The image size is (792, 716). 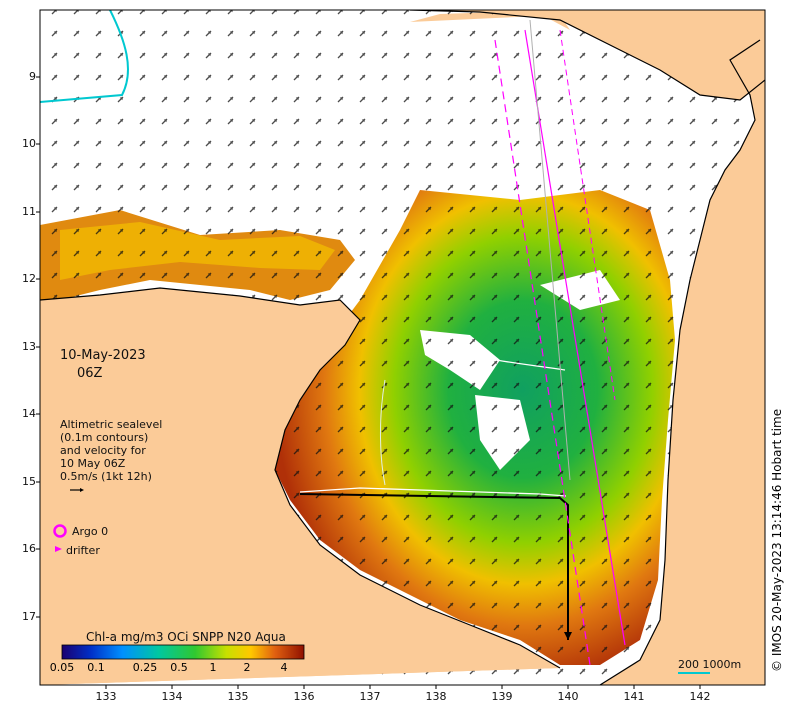 I want to click on lat-tick-label: 17, so click(x=29, y=616).